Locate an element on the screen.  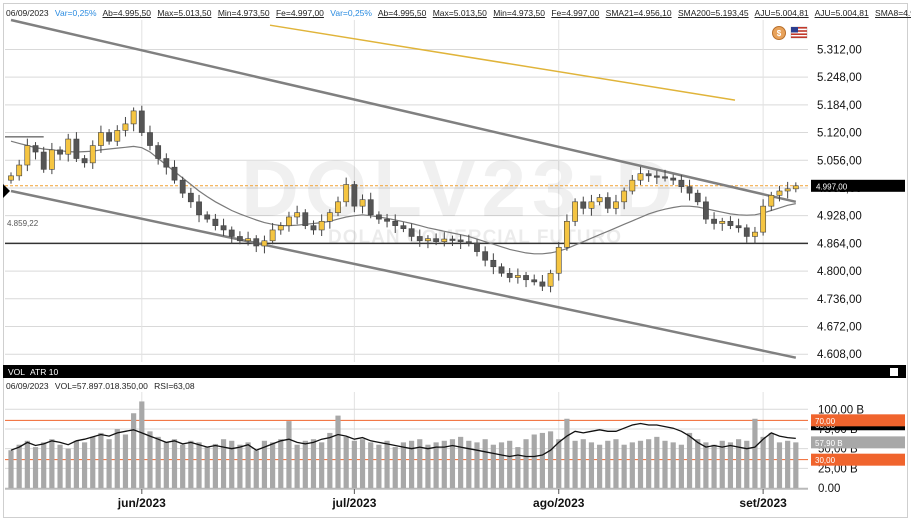
last-price-label: 4.997,00 is located at coordinates (832, 186).